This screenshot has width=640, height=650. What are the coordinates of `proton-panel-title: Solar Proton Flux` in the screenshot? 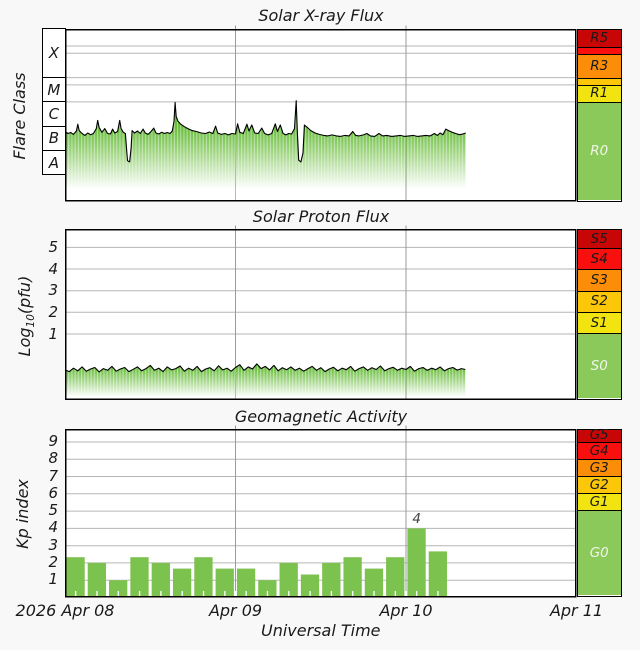 It's located at (321, 216).